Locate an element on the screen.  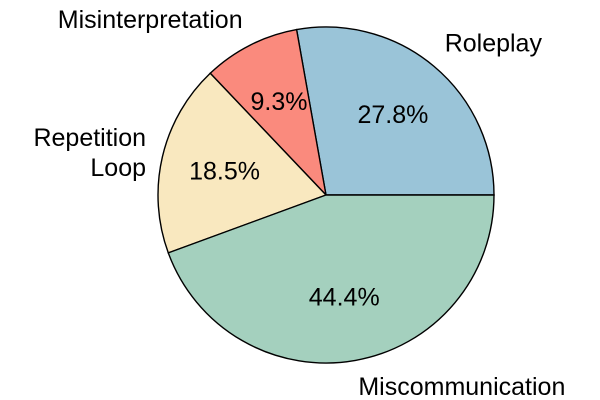
category-label-miscommunication: Miscommunication is located at coordinates (461, 386).